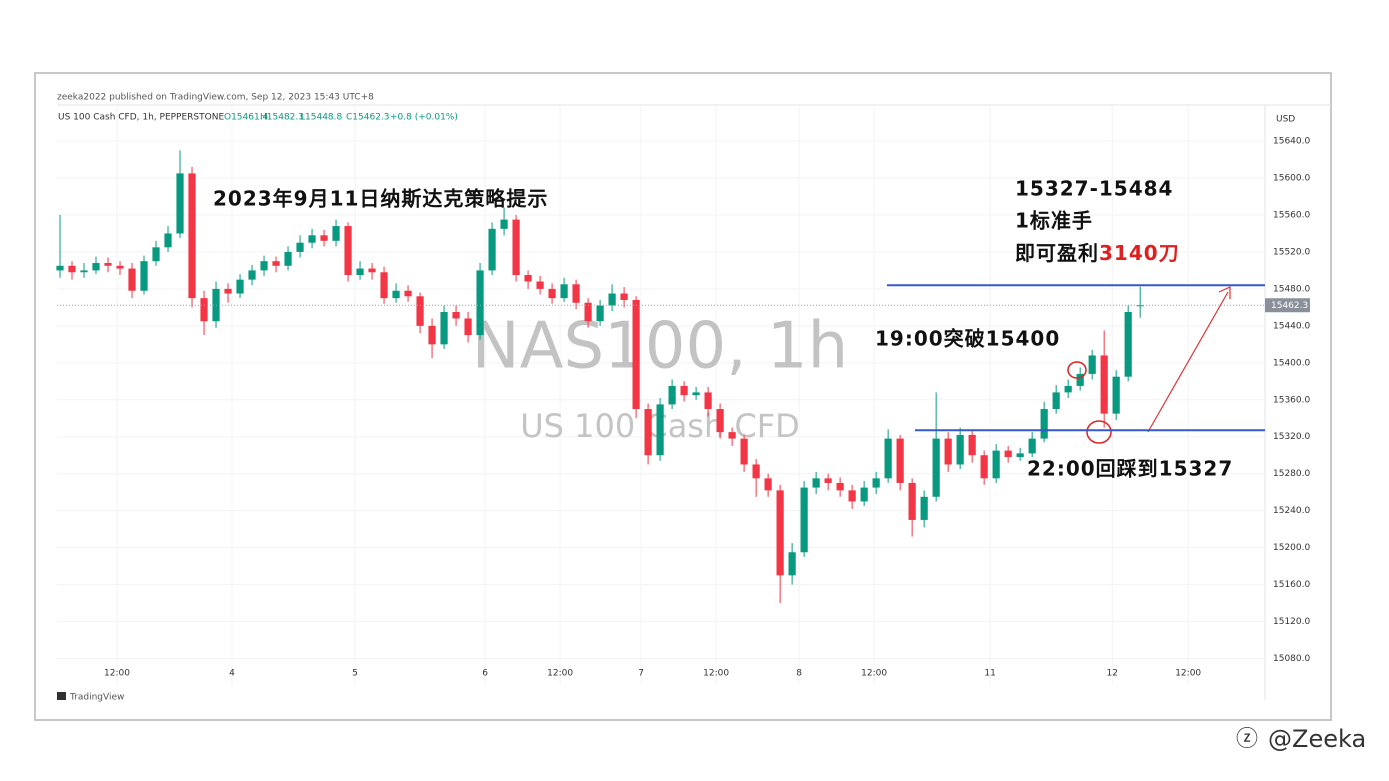  I want to click on x-tick-label: 4, so click(232, 674).